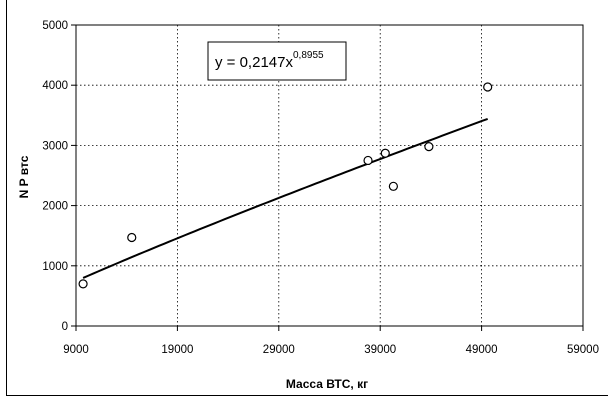  What do you see at coordinates (65, 327) in the screenshot?
I see `y-tick-label: 0` at bounding box center [65, 327].